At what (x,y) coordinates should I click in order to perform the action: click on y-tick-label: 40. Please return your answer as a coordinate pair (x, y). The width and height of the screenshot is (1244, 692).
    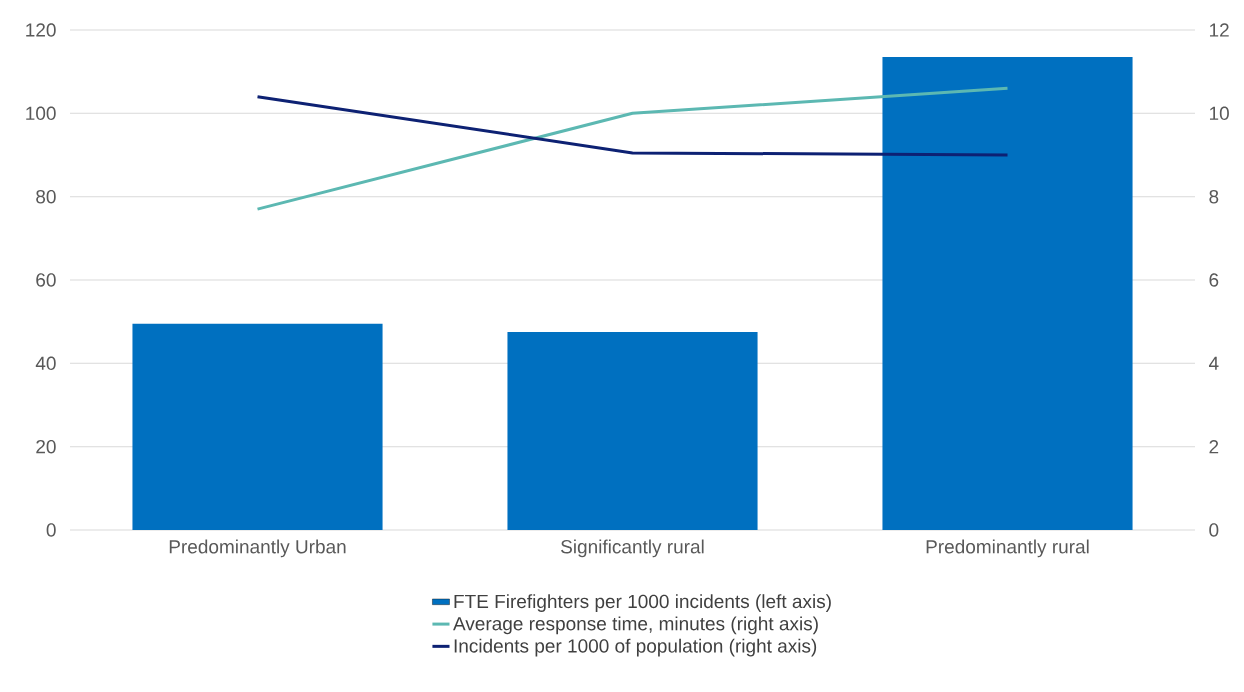
    Looking at the image, I should click on (45, 363).